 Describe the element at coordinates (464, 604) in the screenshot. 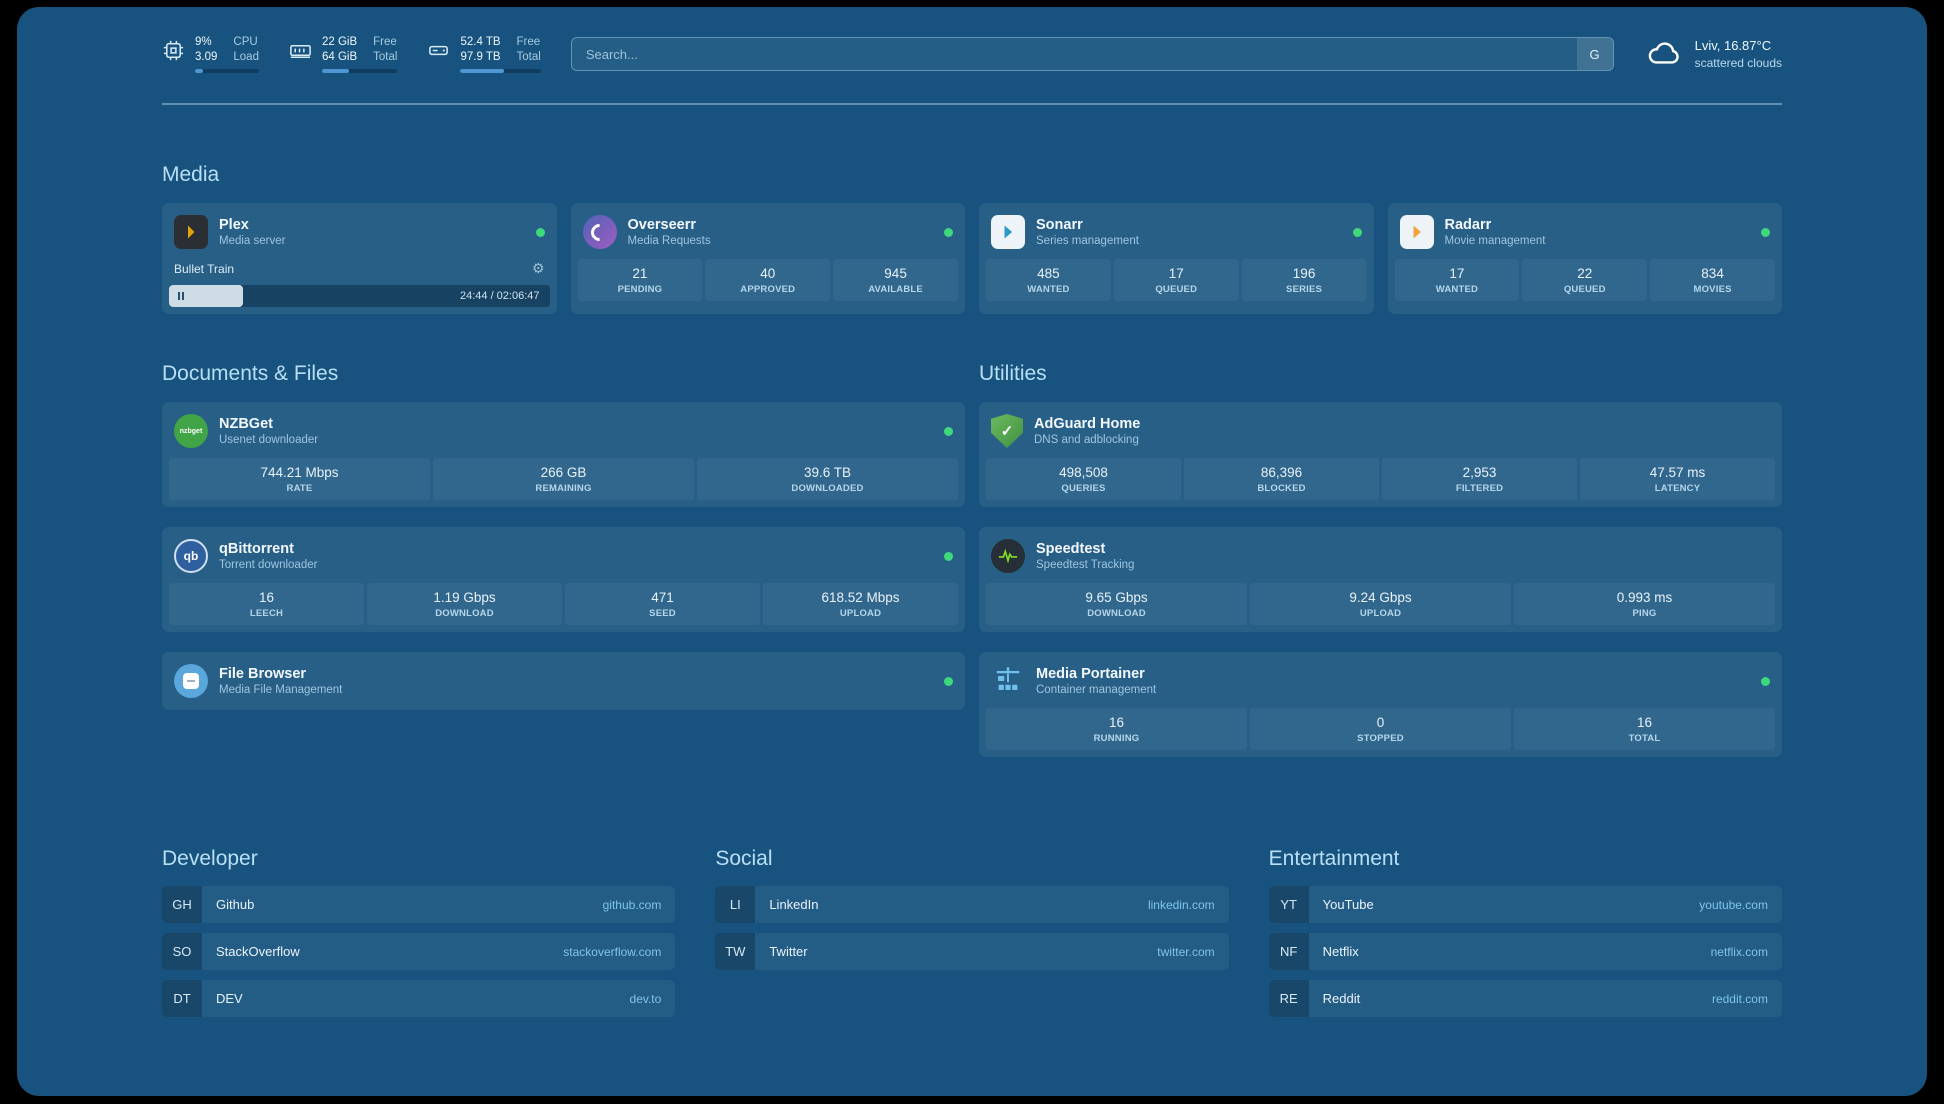

I see `stat-download: 1.19 Gbps DOWNLOAD` at that location.